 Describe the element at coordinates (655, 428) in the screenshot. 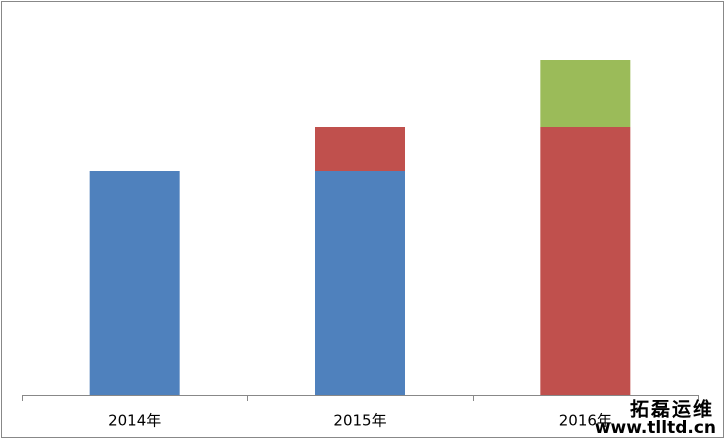

I see `watermark-url: www.tlltd.cn` at that location.